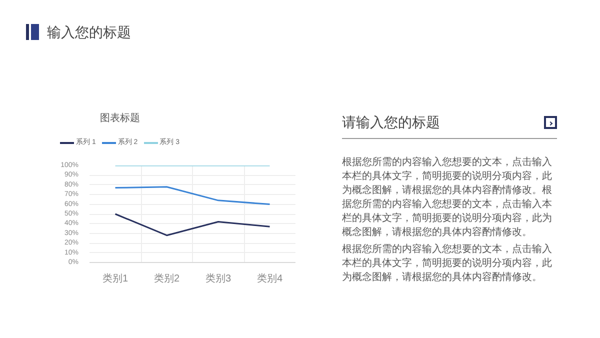 This screenshot has width=600, height=338. Describe the element at coordinates (119, 119) in the screenshot. I see `chart-title: 图表标题` at that location.